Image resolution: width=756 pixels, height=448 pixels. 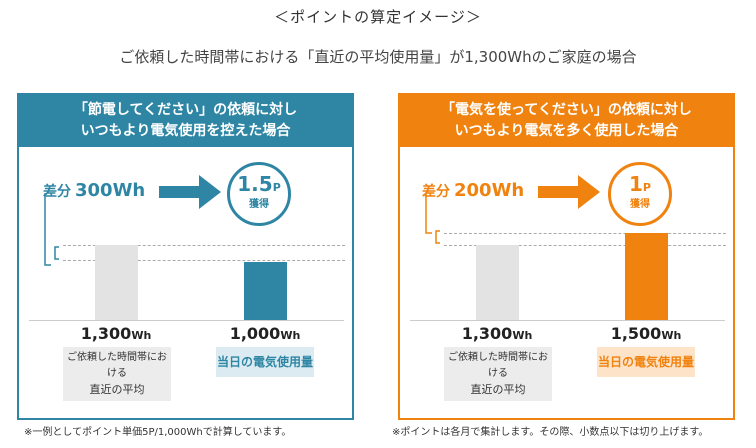 What do you see at coordinates (185, 131) in the screenshot?
I see `heading-line-2: いつもより電気使用を控えた場合` at bounding box center [185, 131].